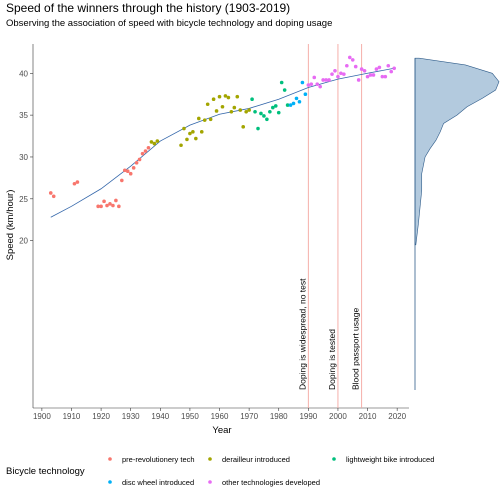 The width and height of the screenshot is (504, 504). Describe the element at coordinates (279, 416) in the screenshot. I see `x-tick-label: 1980` at that location.